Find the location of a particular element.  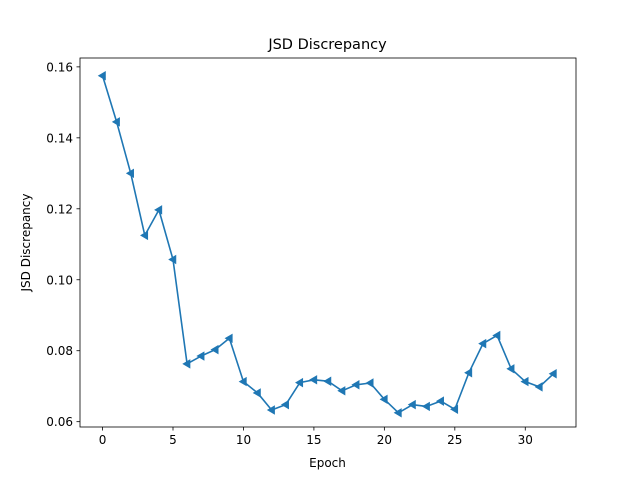

y-tick-label: 0.08 is located at coordinates (59, 351).